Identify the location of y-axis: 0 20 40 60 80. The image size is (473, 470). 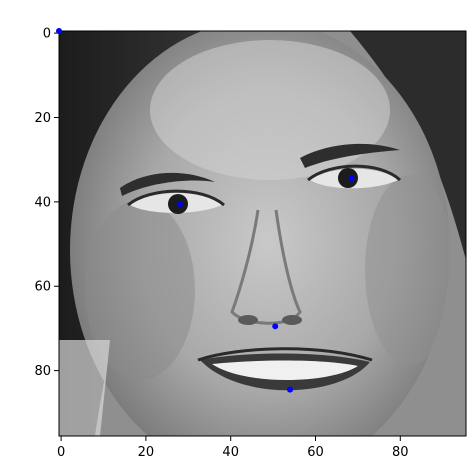
(46, 203).